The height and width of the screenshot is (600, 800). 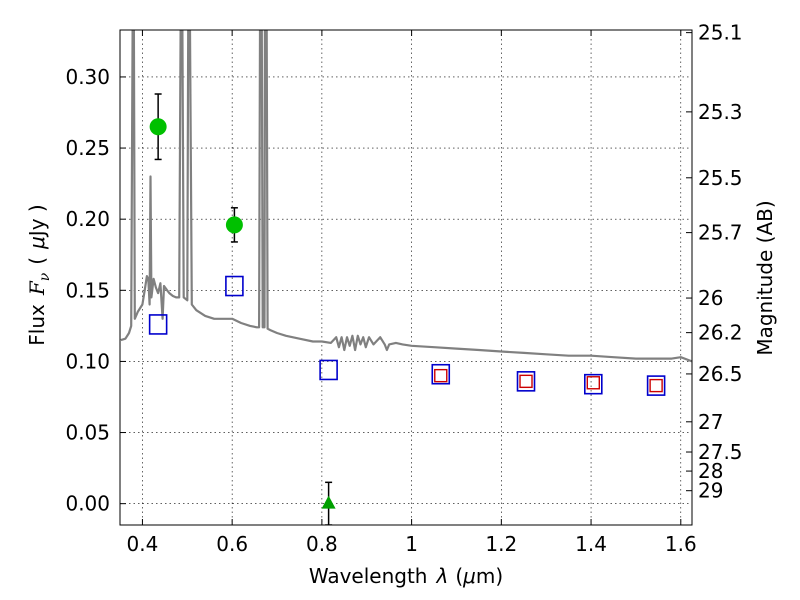 I want to click on y2-axis-label: Magnitude (AB), so click(x=765, y=277).